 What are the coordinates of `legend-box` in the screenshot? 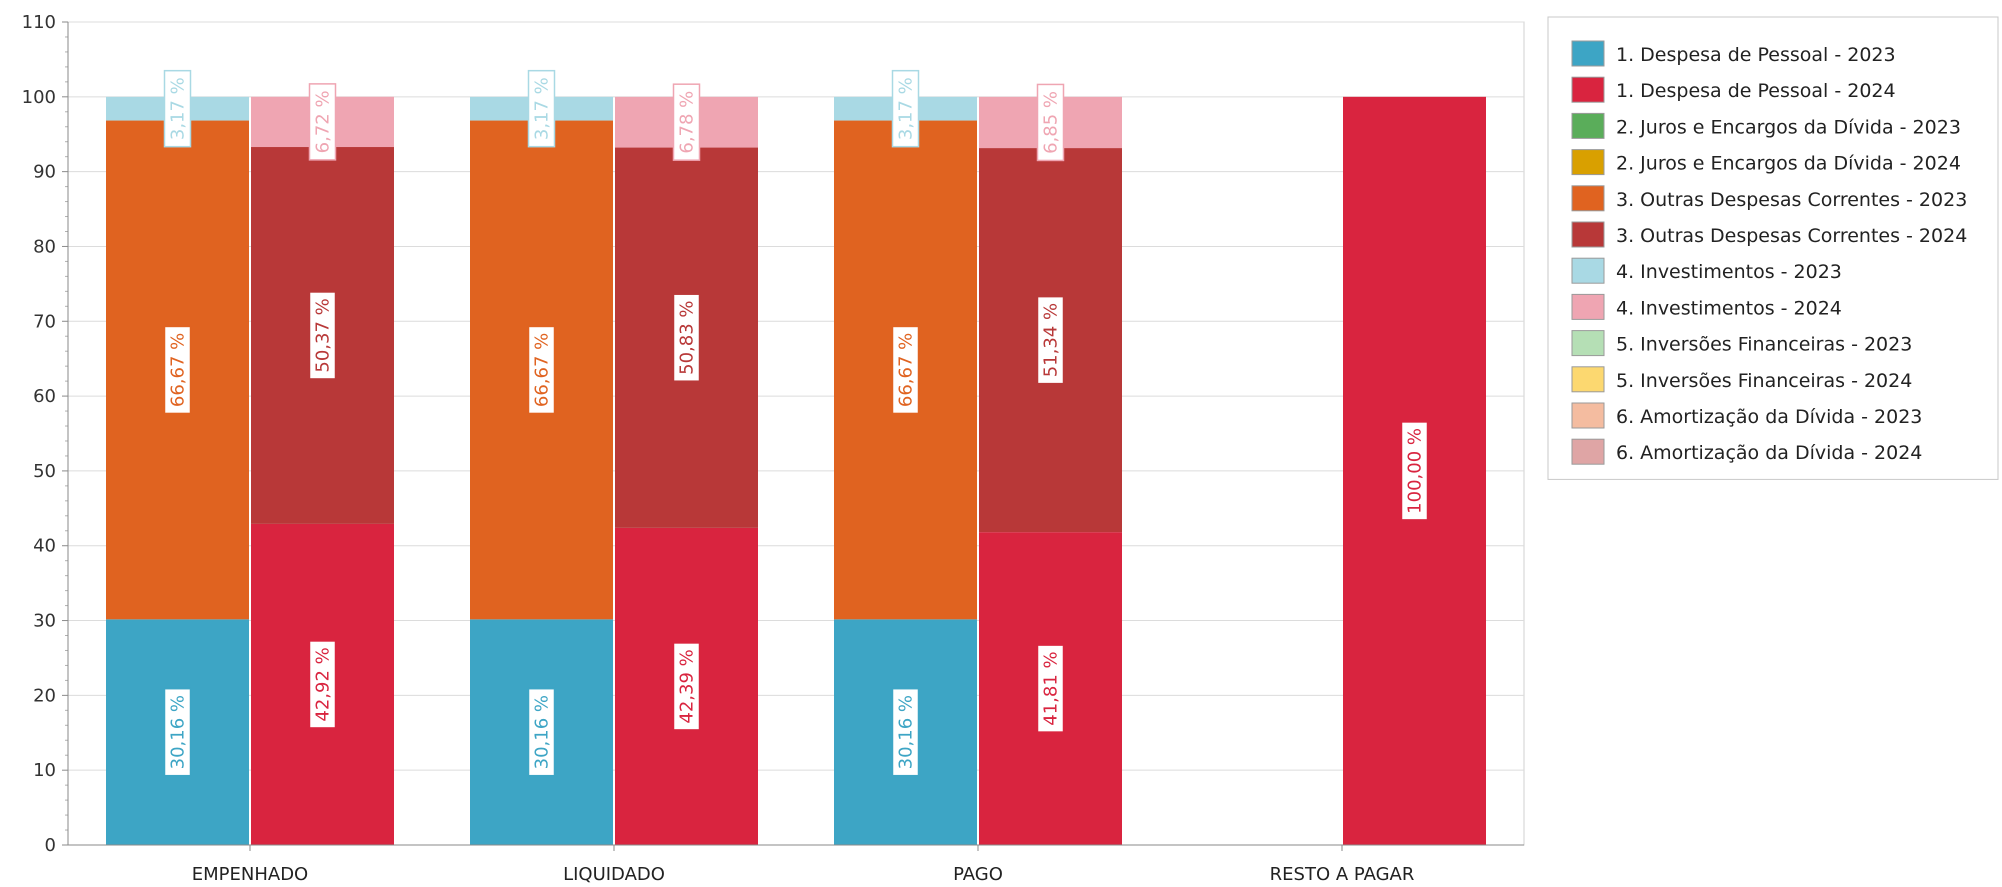 It's located at (1773, 248).